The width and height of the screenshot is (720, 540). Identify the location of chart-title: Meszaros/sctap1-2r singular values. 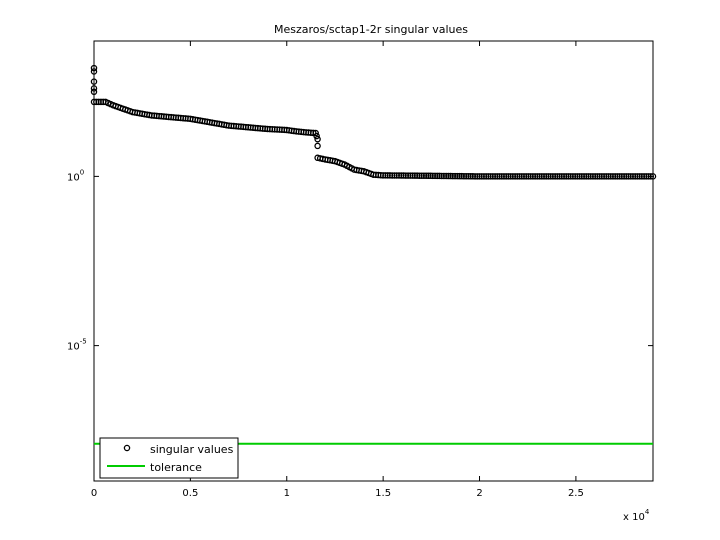
(371, 29).